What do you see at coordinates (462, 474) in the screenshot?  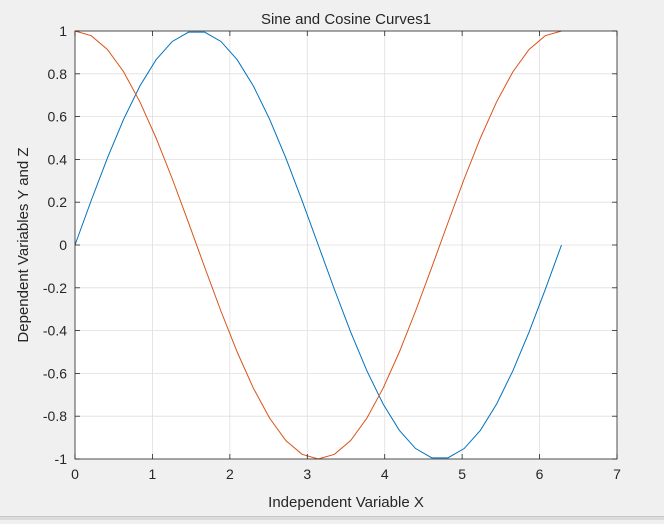 I see `x-tick-label: 5` at bounding box center [462, 474].